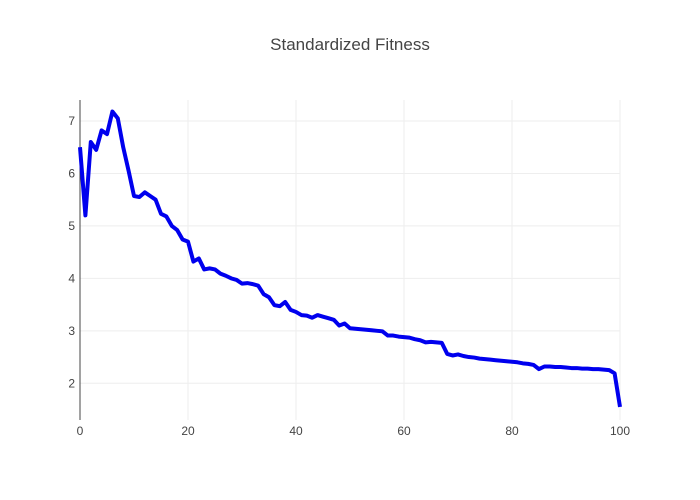  I want to click on x-tick-label: 40, so click(296, 431).